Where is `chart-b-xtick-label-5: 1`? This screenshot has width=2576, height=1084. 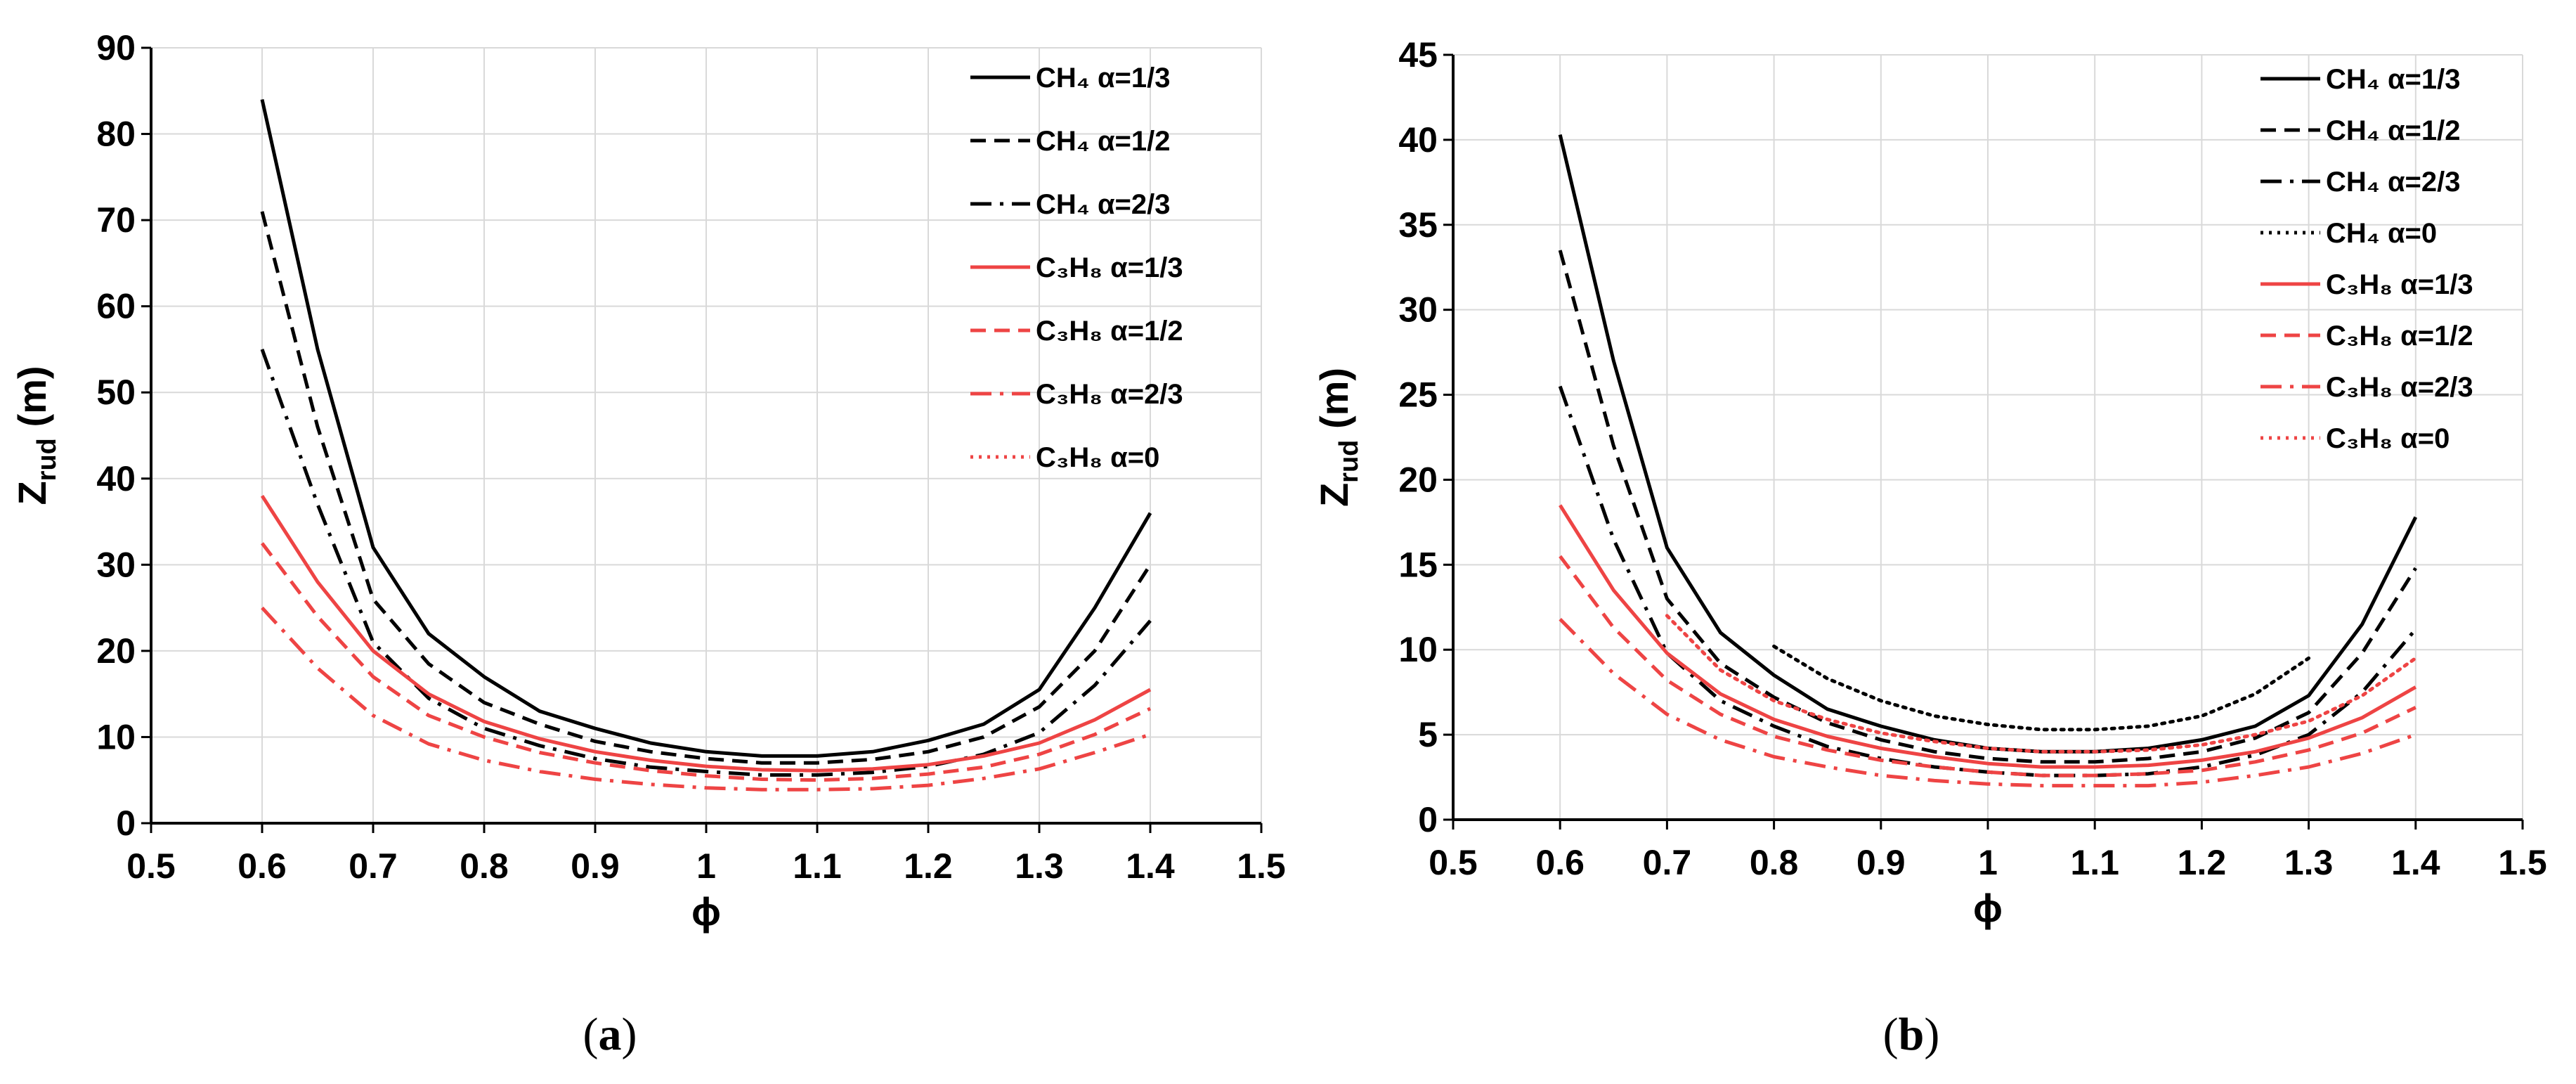 chart-b-xtick-label-5: 1 is located at coordinates (1988, 862).